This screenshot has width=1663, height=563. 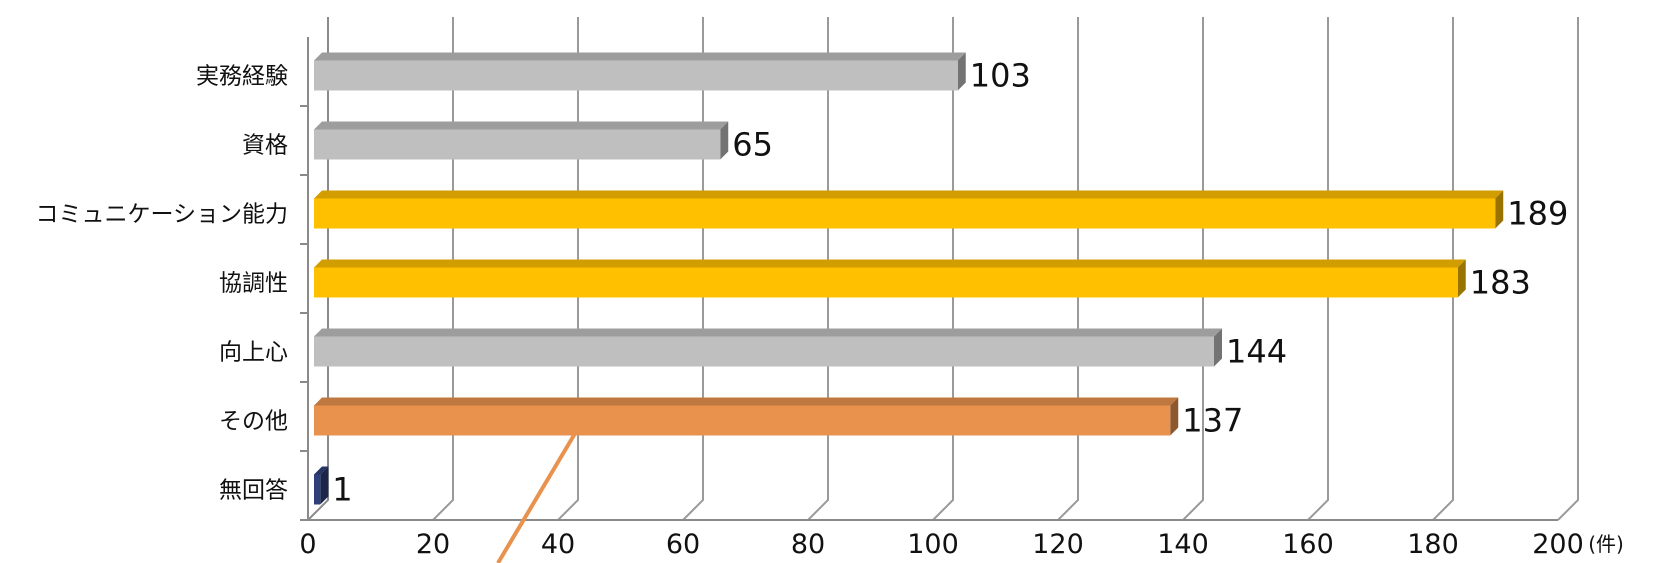 I want to click on y-category-label: 無回答, so click(x=253, y=491).